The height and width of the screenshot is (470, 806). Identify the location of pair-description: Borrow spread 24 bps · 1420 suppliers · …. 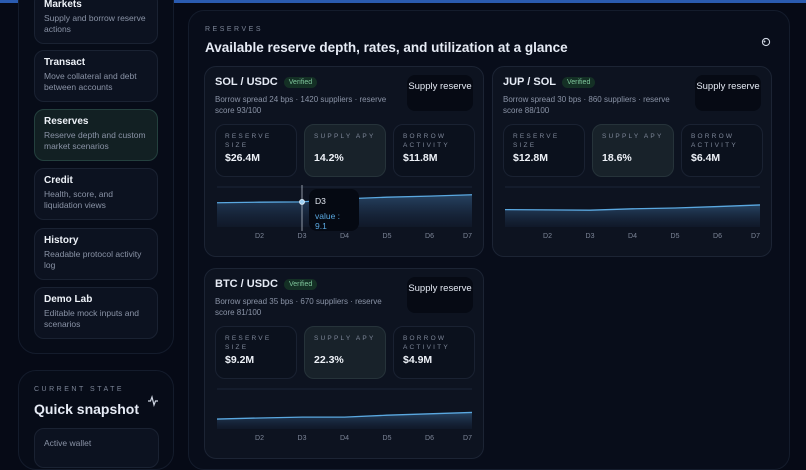
(301, 105).